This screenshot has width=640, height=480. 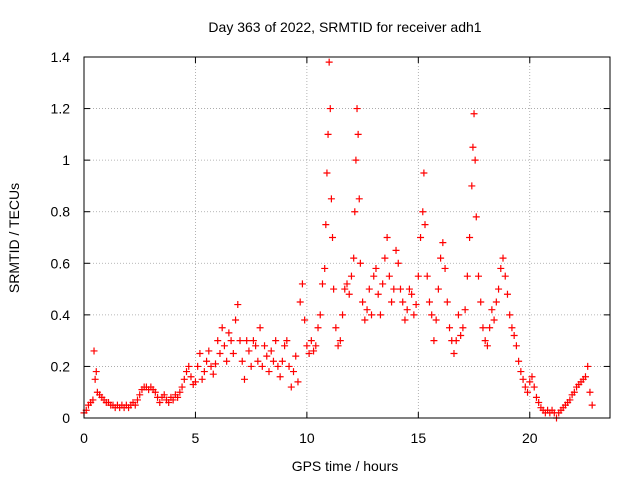 What do you see at coordinates (61, 57) in the screenshot?
I see `y-tick-label: 1.4` at bounding box center [61, 57].